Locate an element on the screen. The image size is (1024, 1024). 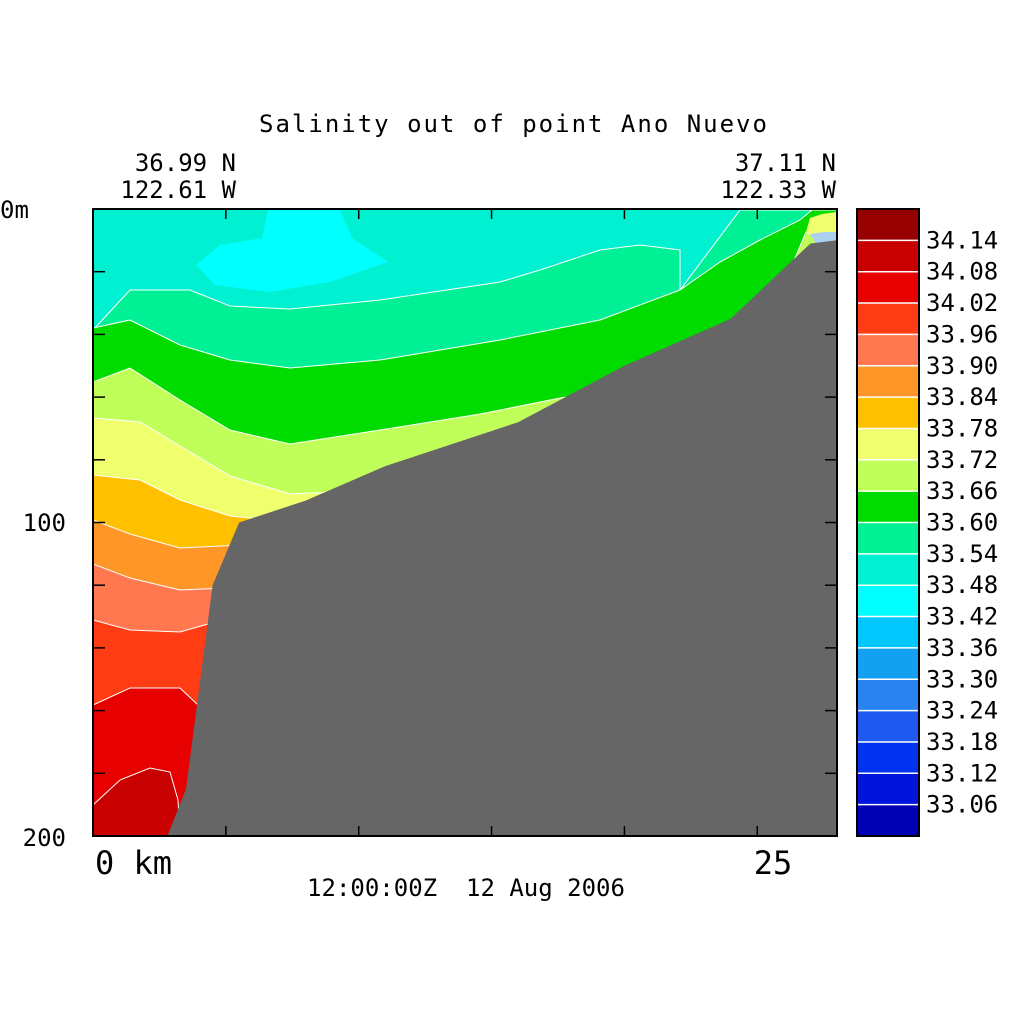
colorbar-frame is located at coordinates (888, 522).